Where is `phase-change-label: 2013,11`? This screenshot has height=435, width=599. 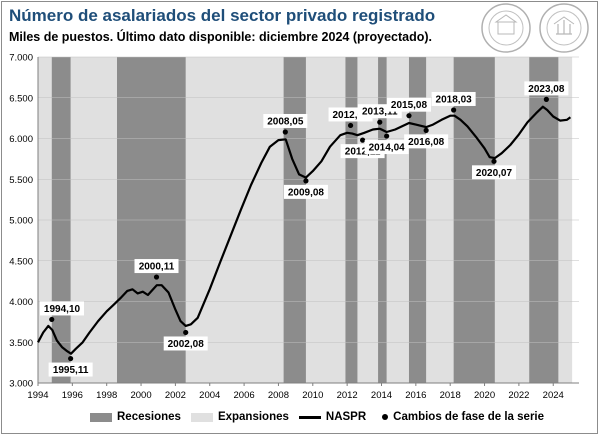
phase-change-label: 2013,11 is located at coordinates (380, 112).